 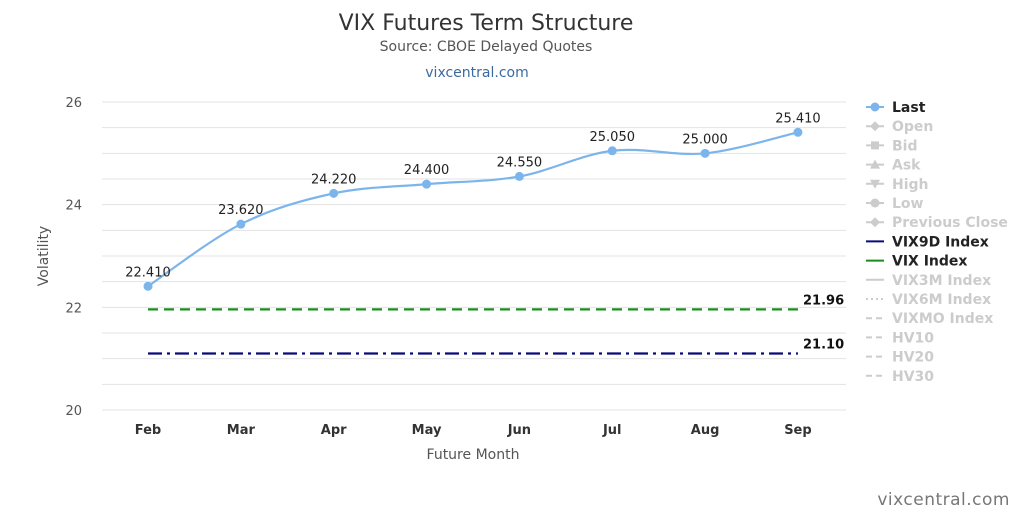 I want to click on legend-label: HV20, so click(x=913, y=358).